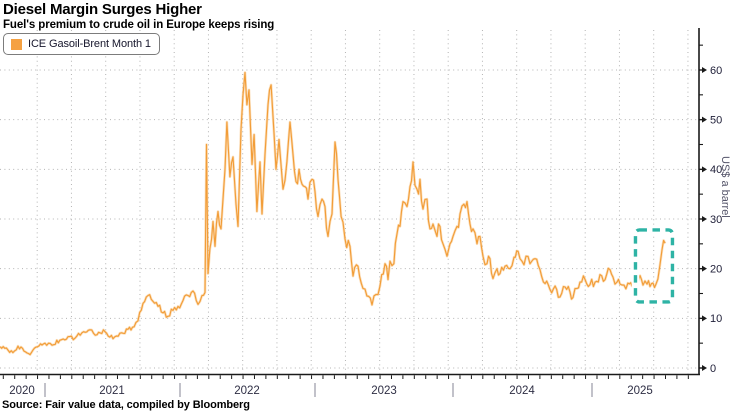 The image size is (734, 414). What do you see at coordinates (22, 391) in the screenshot?
I see `x-year-label: 2020` at bounding box center [22, 391].